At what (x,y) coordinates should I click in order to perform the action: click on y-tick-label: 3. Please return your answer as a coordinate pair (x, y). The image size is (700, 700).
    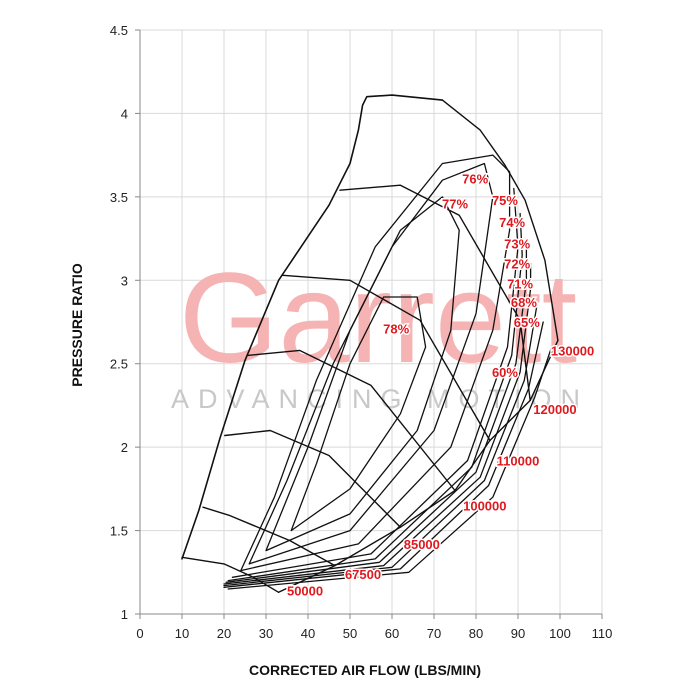
    Looking at the image, I should click on (124, 280).